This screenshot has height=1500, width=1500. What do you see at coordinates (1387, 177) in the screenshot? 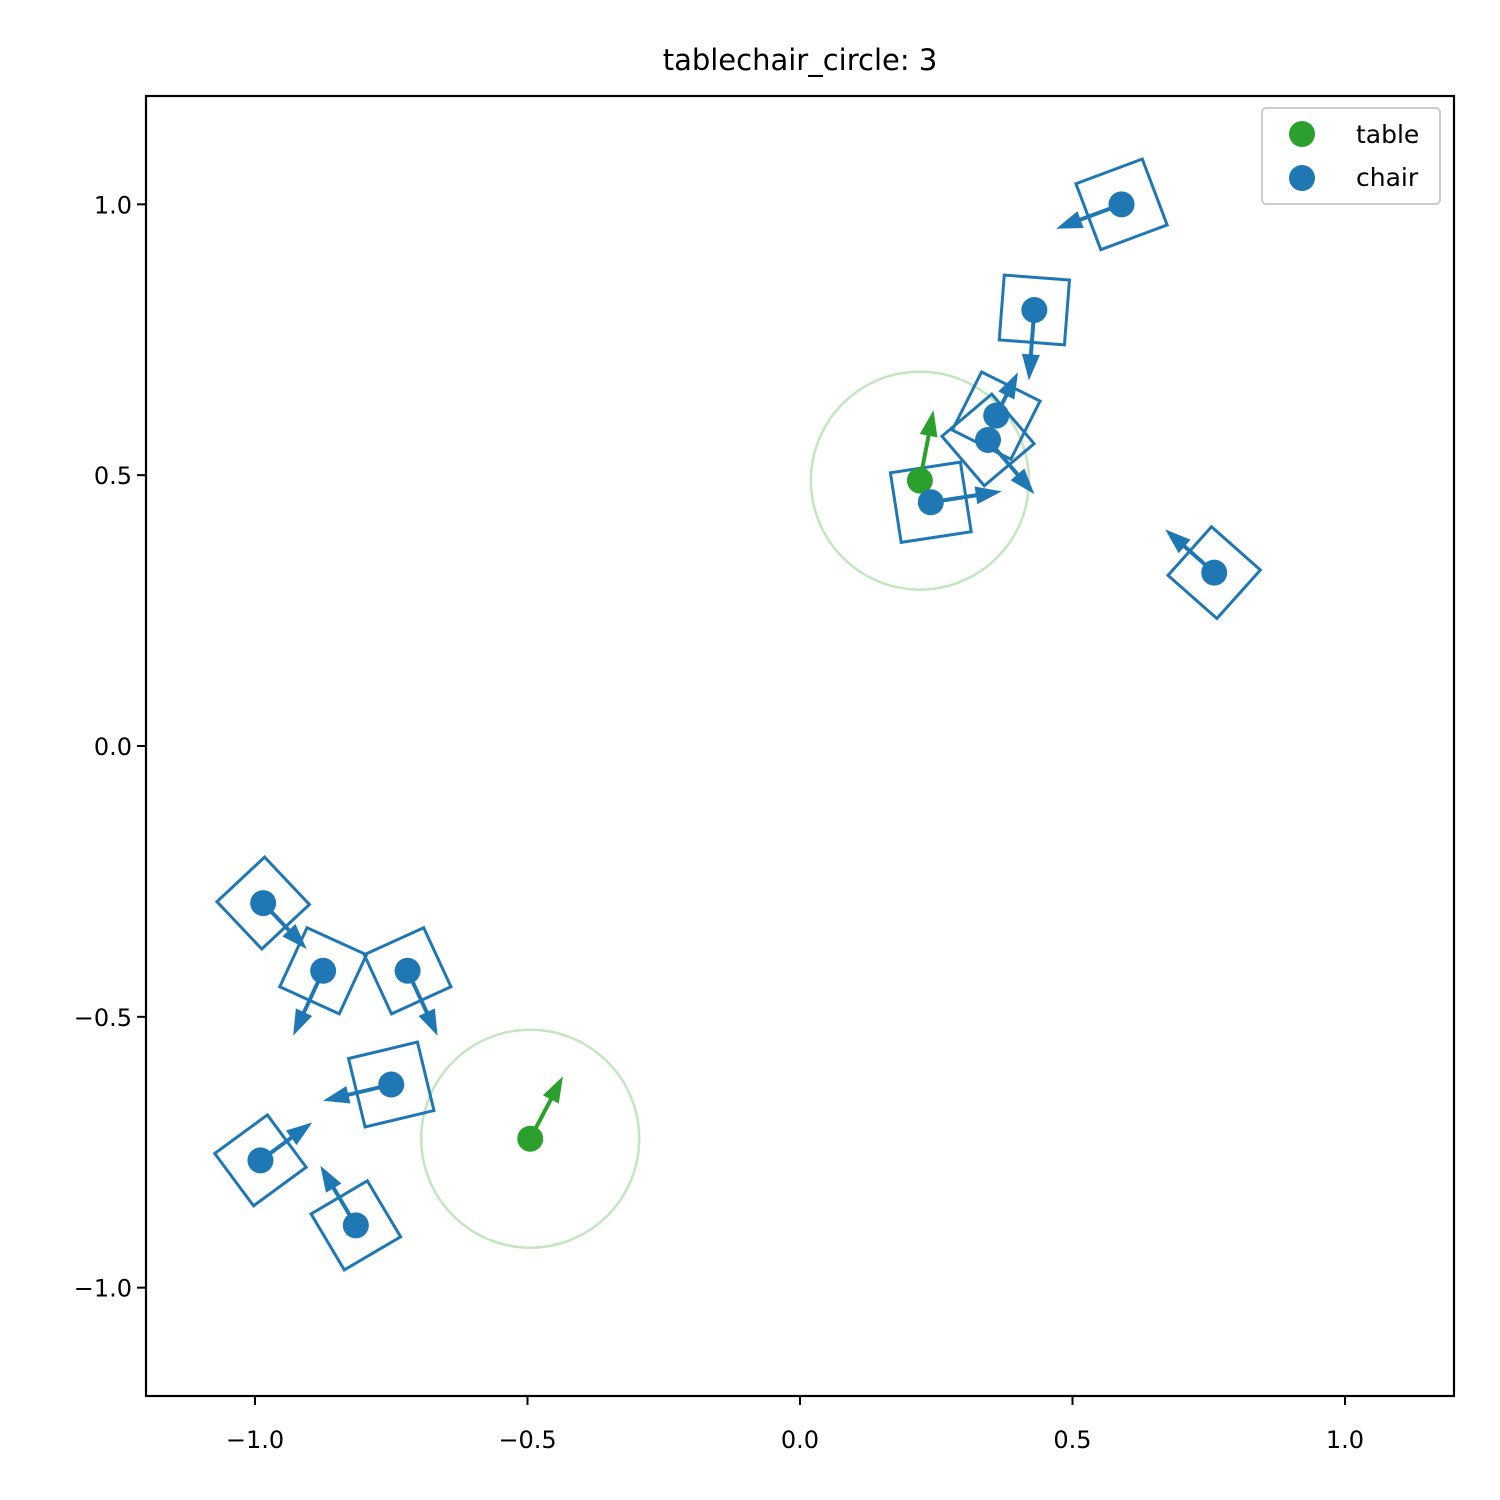
I see `legend-label-chair: chair` at bounding box center [1387, 177].